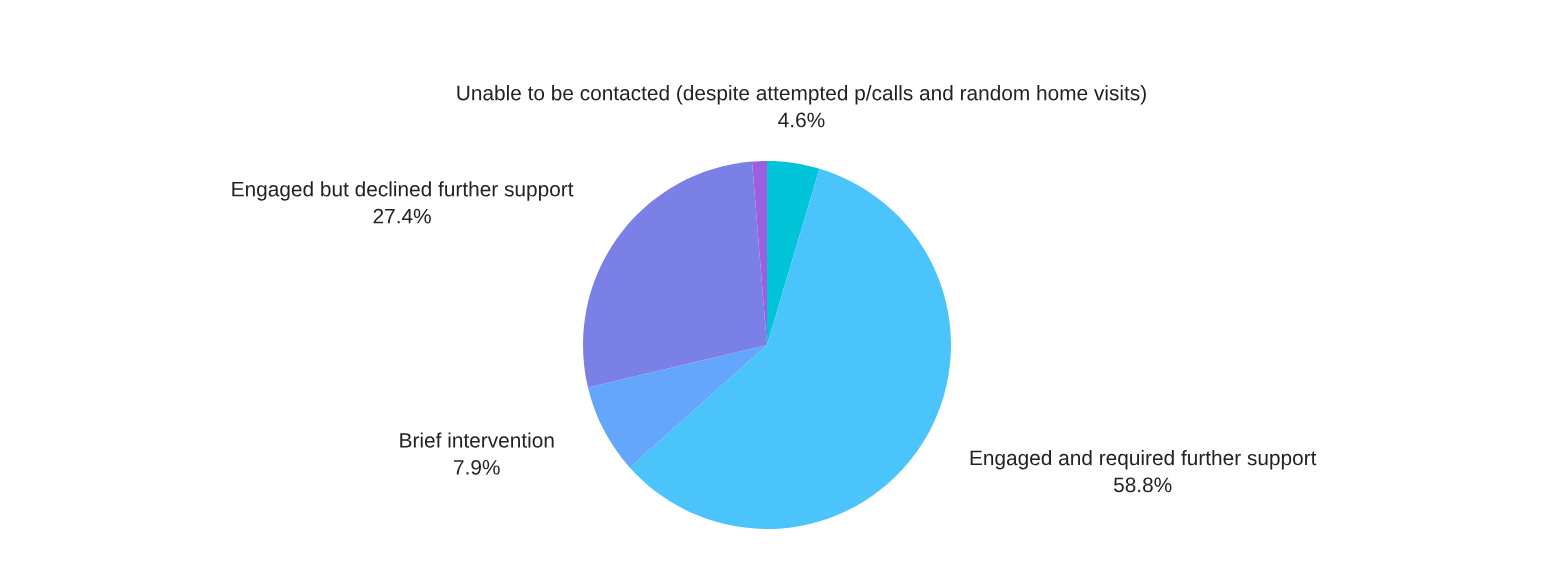  What do you see at coordinates (403, 191) in the screenshot?
I see `slice-label: Engaged but declined further support` at bounding box center [403, 191].